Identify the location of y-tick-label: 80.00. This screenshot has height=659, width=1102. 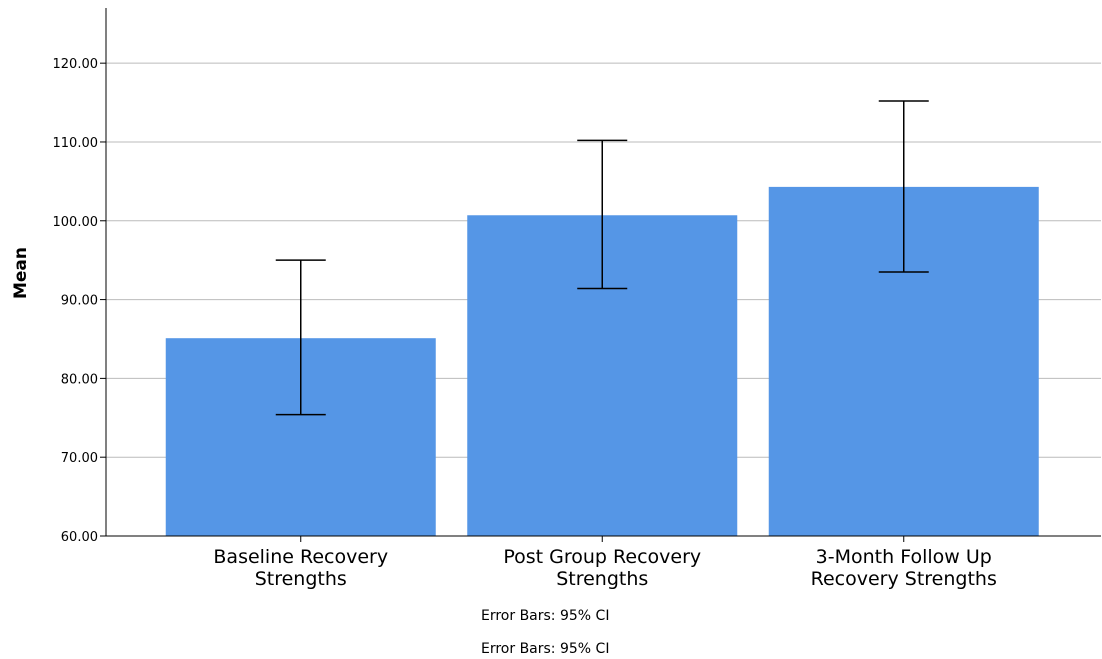
(79, 379).